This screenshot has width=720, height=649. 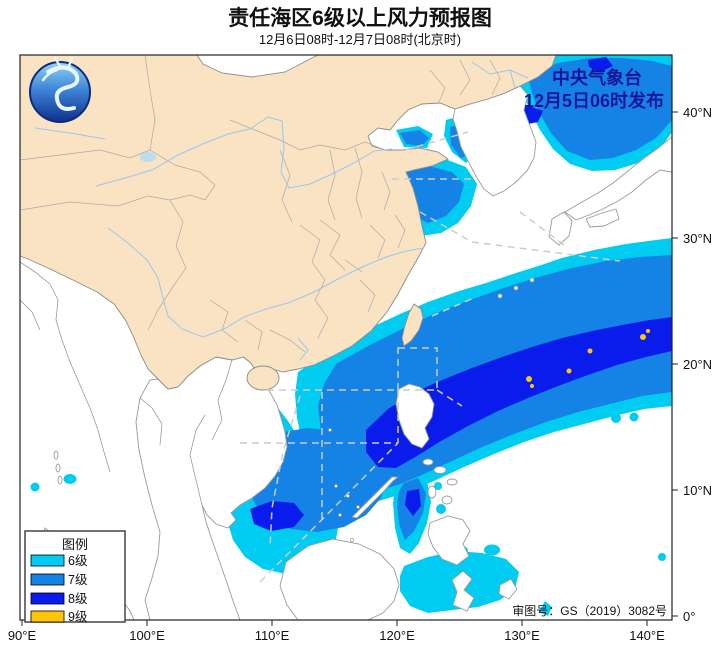 I want to click on cma-logo, so click(x=60, y=89).